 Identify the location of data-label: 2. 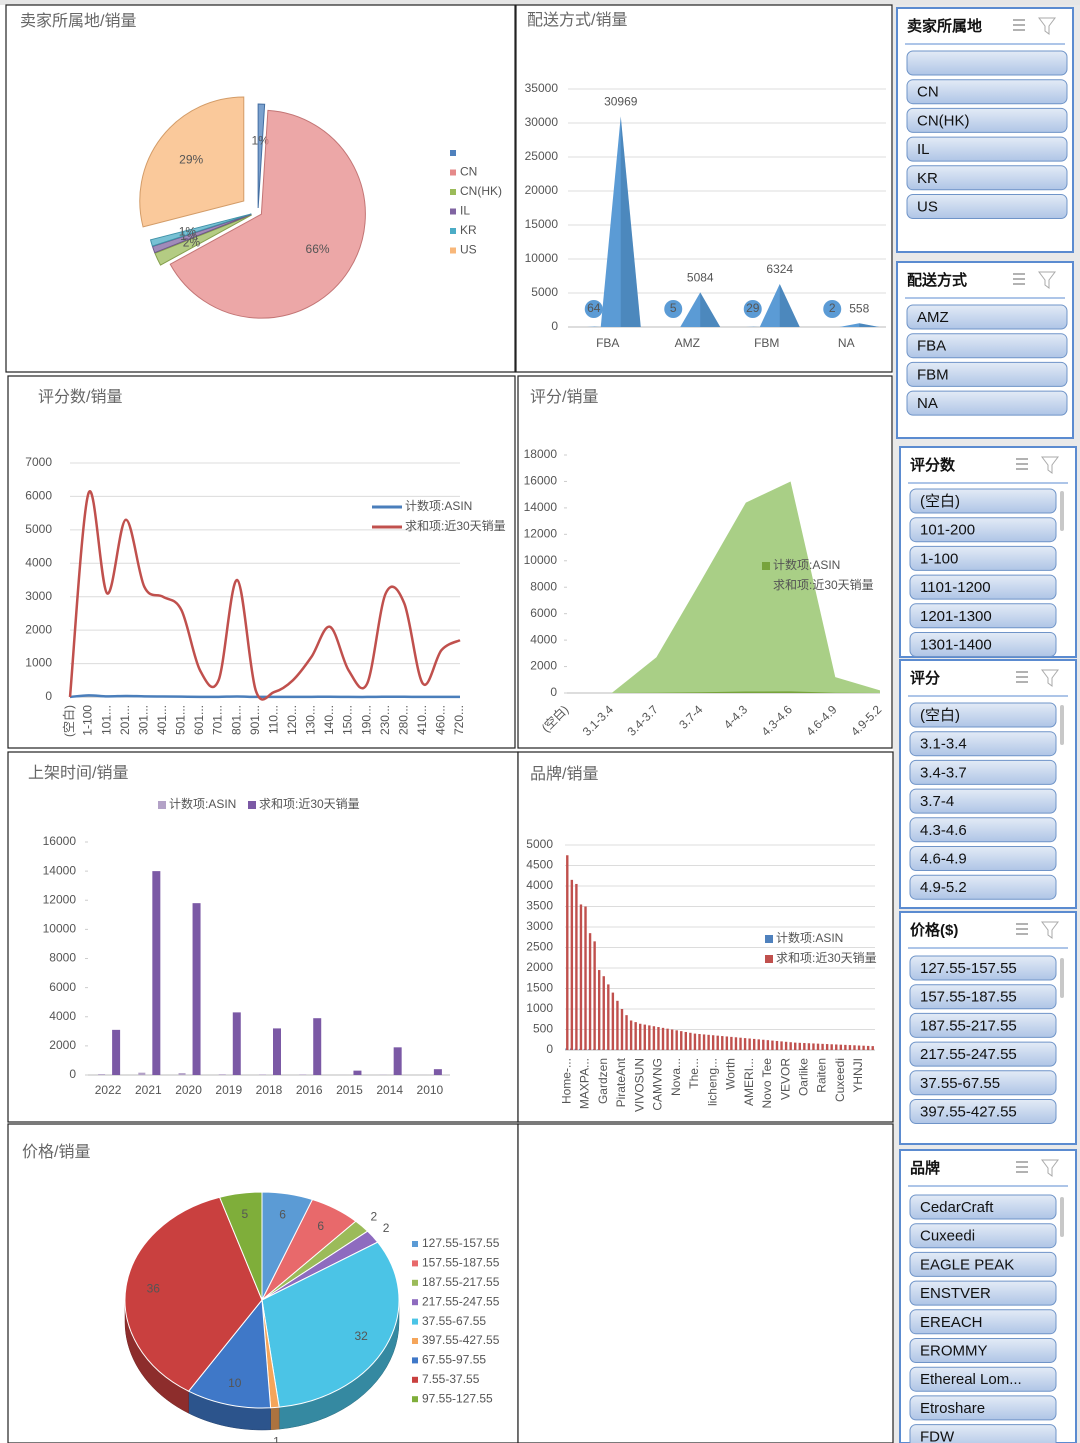
(374, 1216).